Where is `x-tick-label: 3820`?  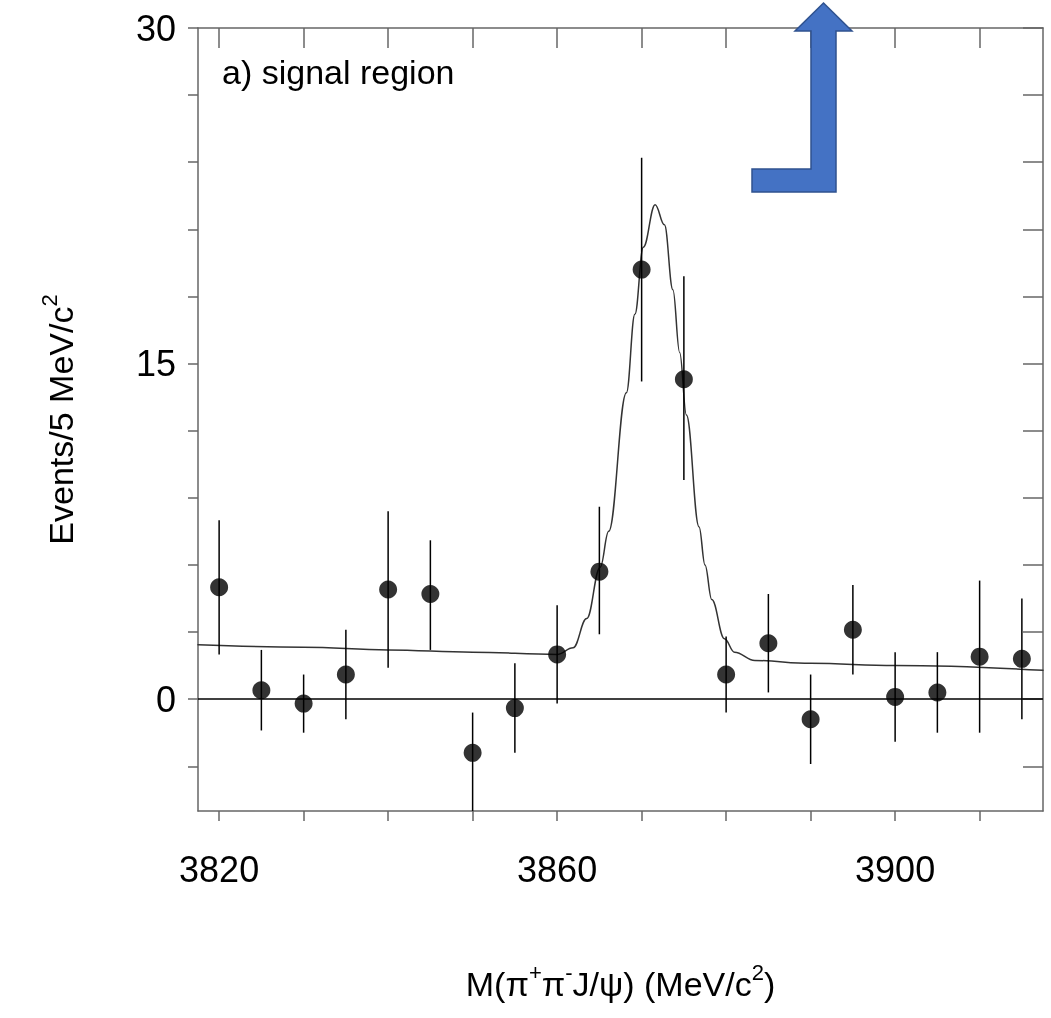 x-tick-label: 3820 is located at coordinates (219, 869).